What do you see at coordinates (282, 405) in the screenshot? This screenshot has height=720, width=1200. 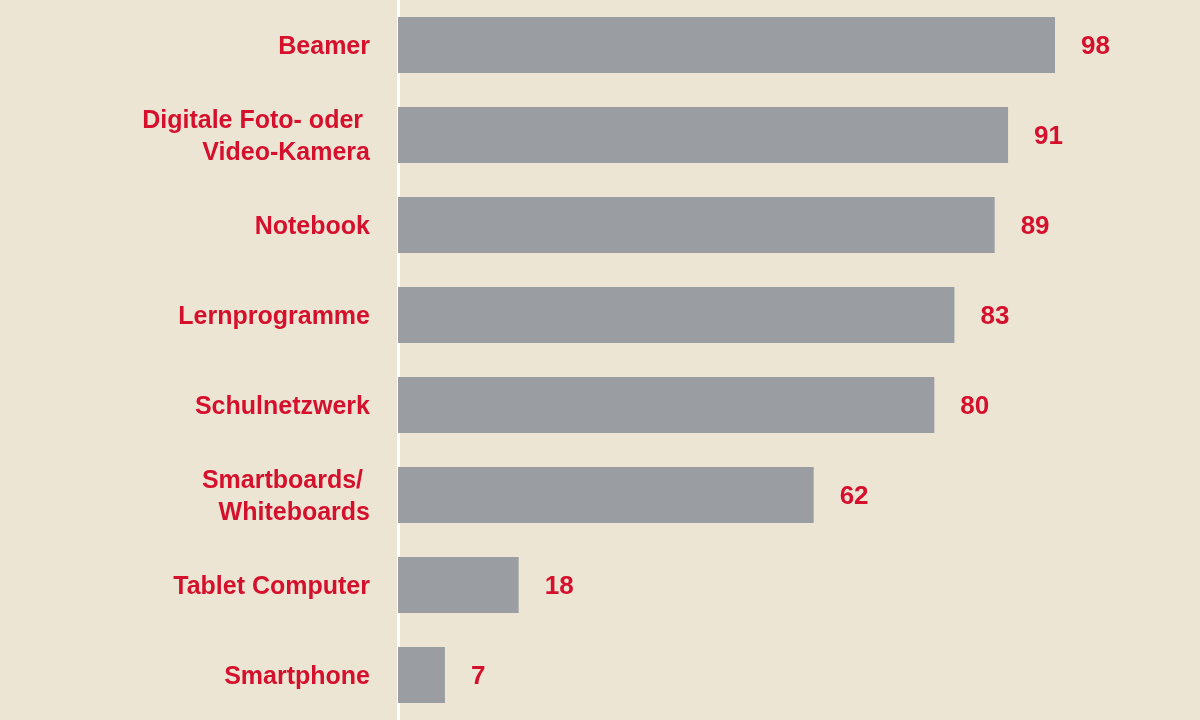 I see `y-tick-label: Schulnetzwerk` at bounding box center [282, 405].